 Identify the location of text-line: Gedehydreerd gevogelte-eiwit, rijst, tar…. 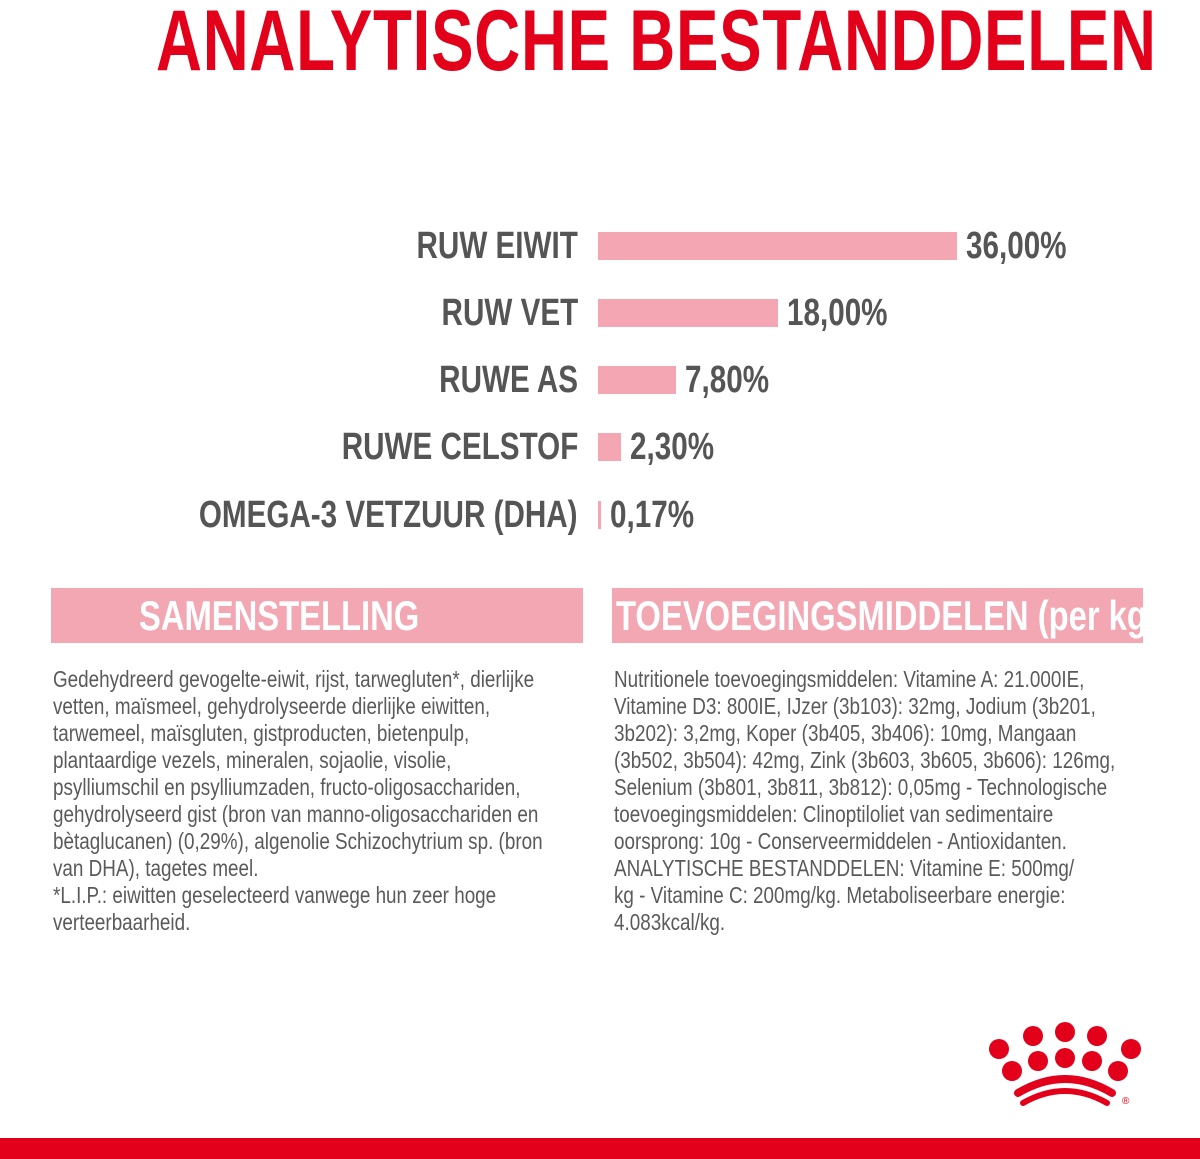
(294, 679).